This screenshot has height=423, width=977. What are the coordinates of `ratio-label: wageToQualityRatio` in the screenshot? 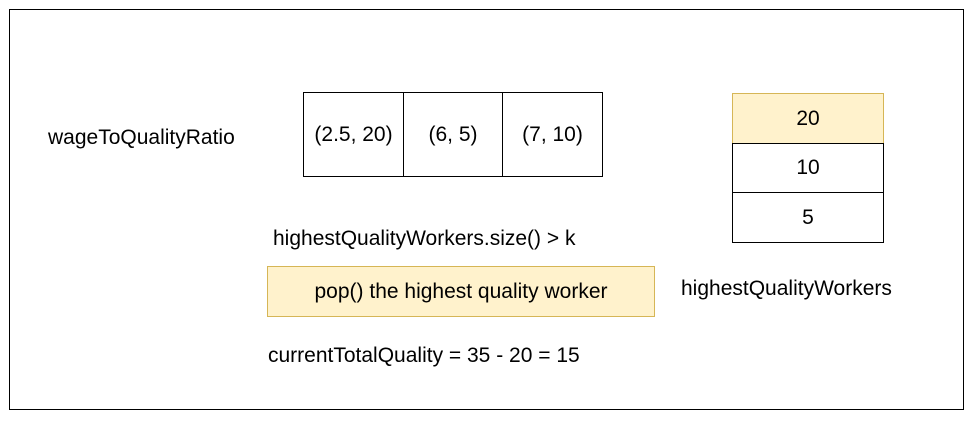 It's located at (141, 137).